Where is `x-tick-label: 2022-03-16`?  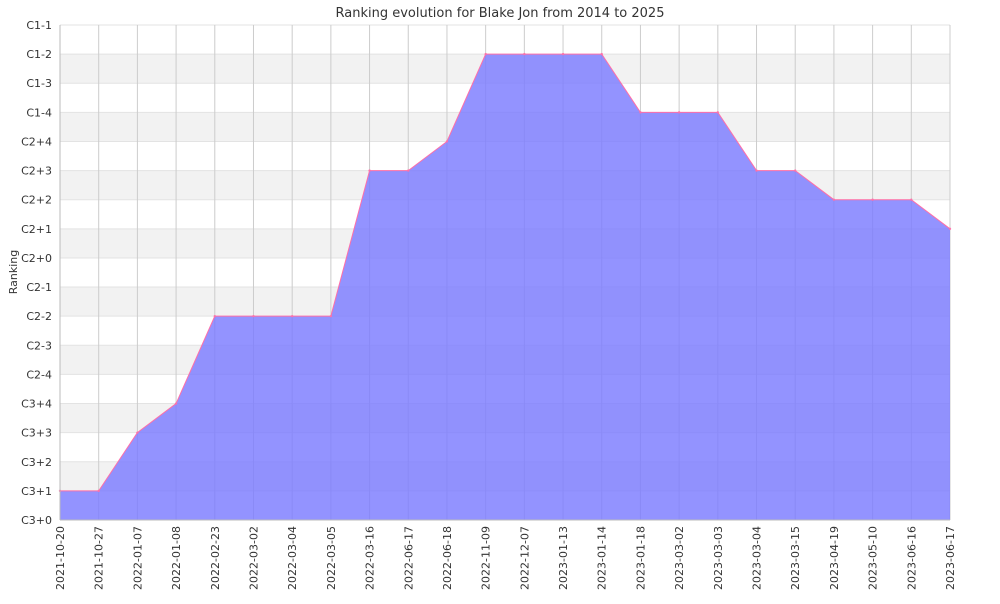 x-tick-label: 2022-03-16 is located at coordinates (370, 558).